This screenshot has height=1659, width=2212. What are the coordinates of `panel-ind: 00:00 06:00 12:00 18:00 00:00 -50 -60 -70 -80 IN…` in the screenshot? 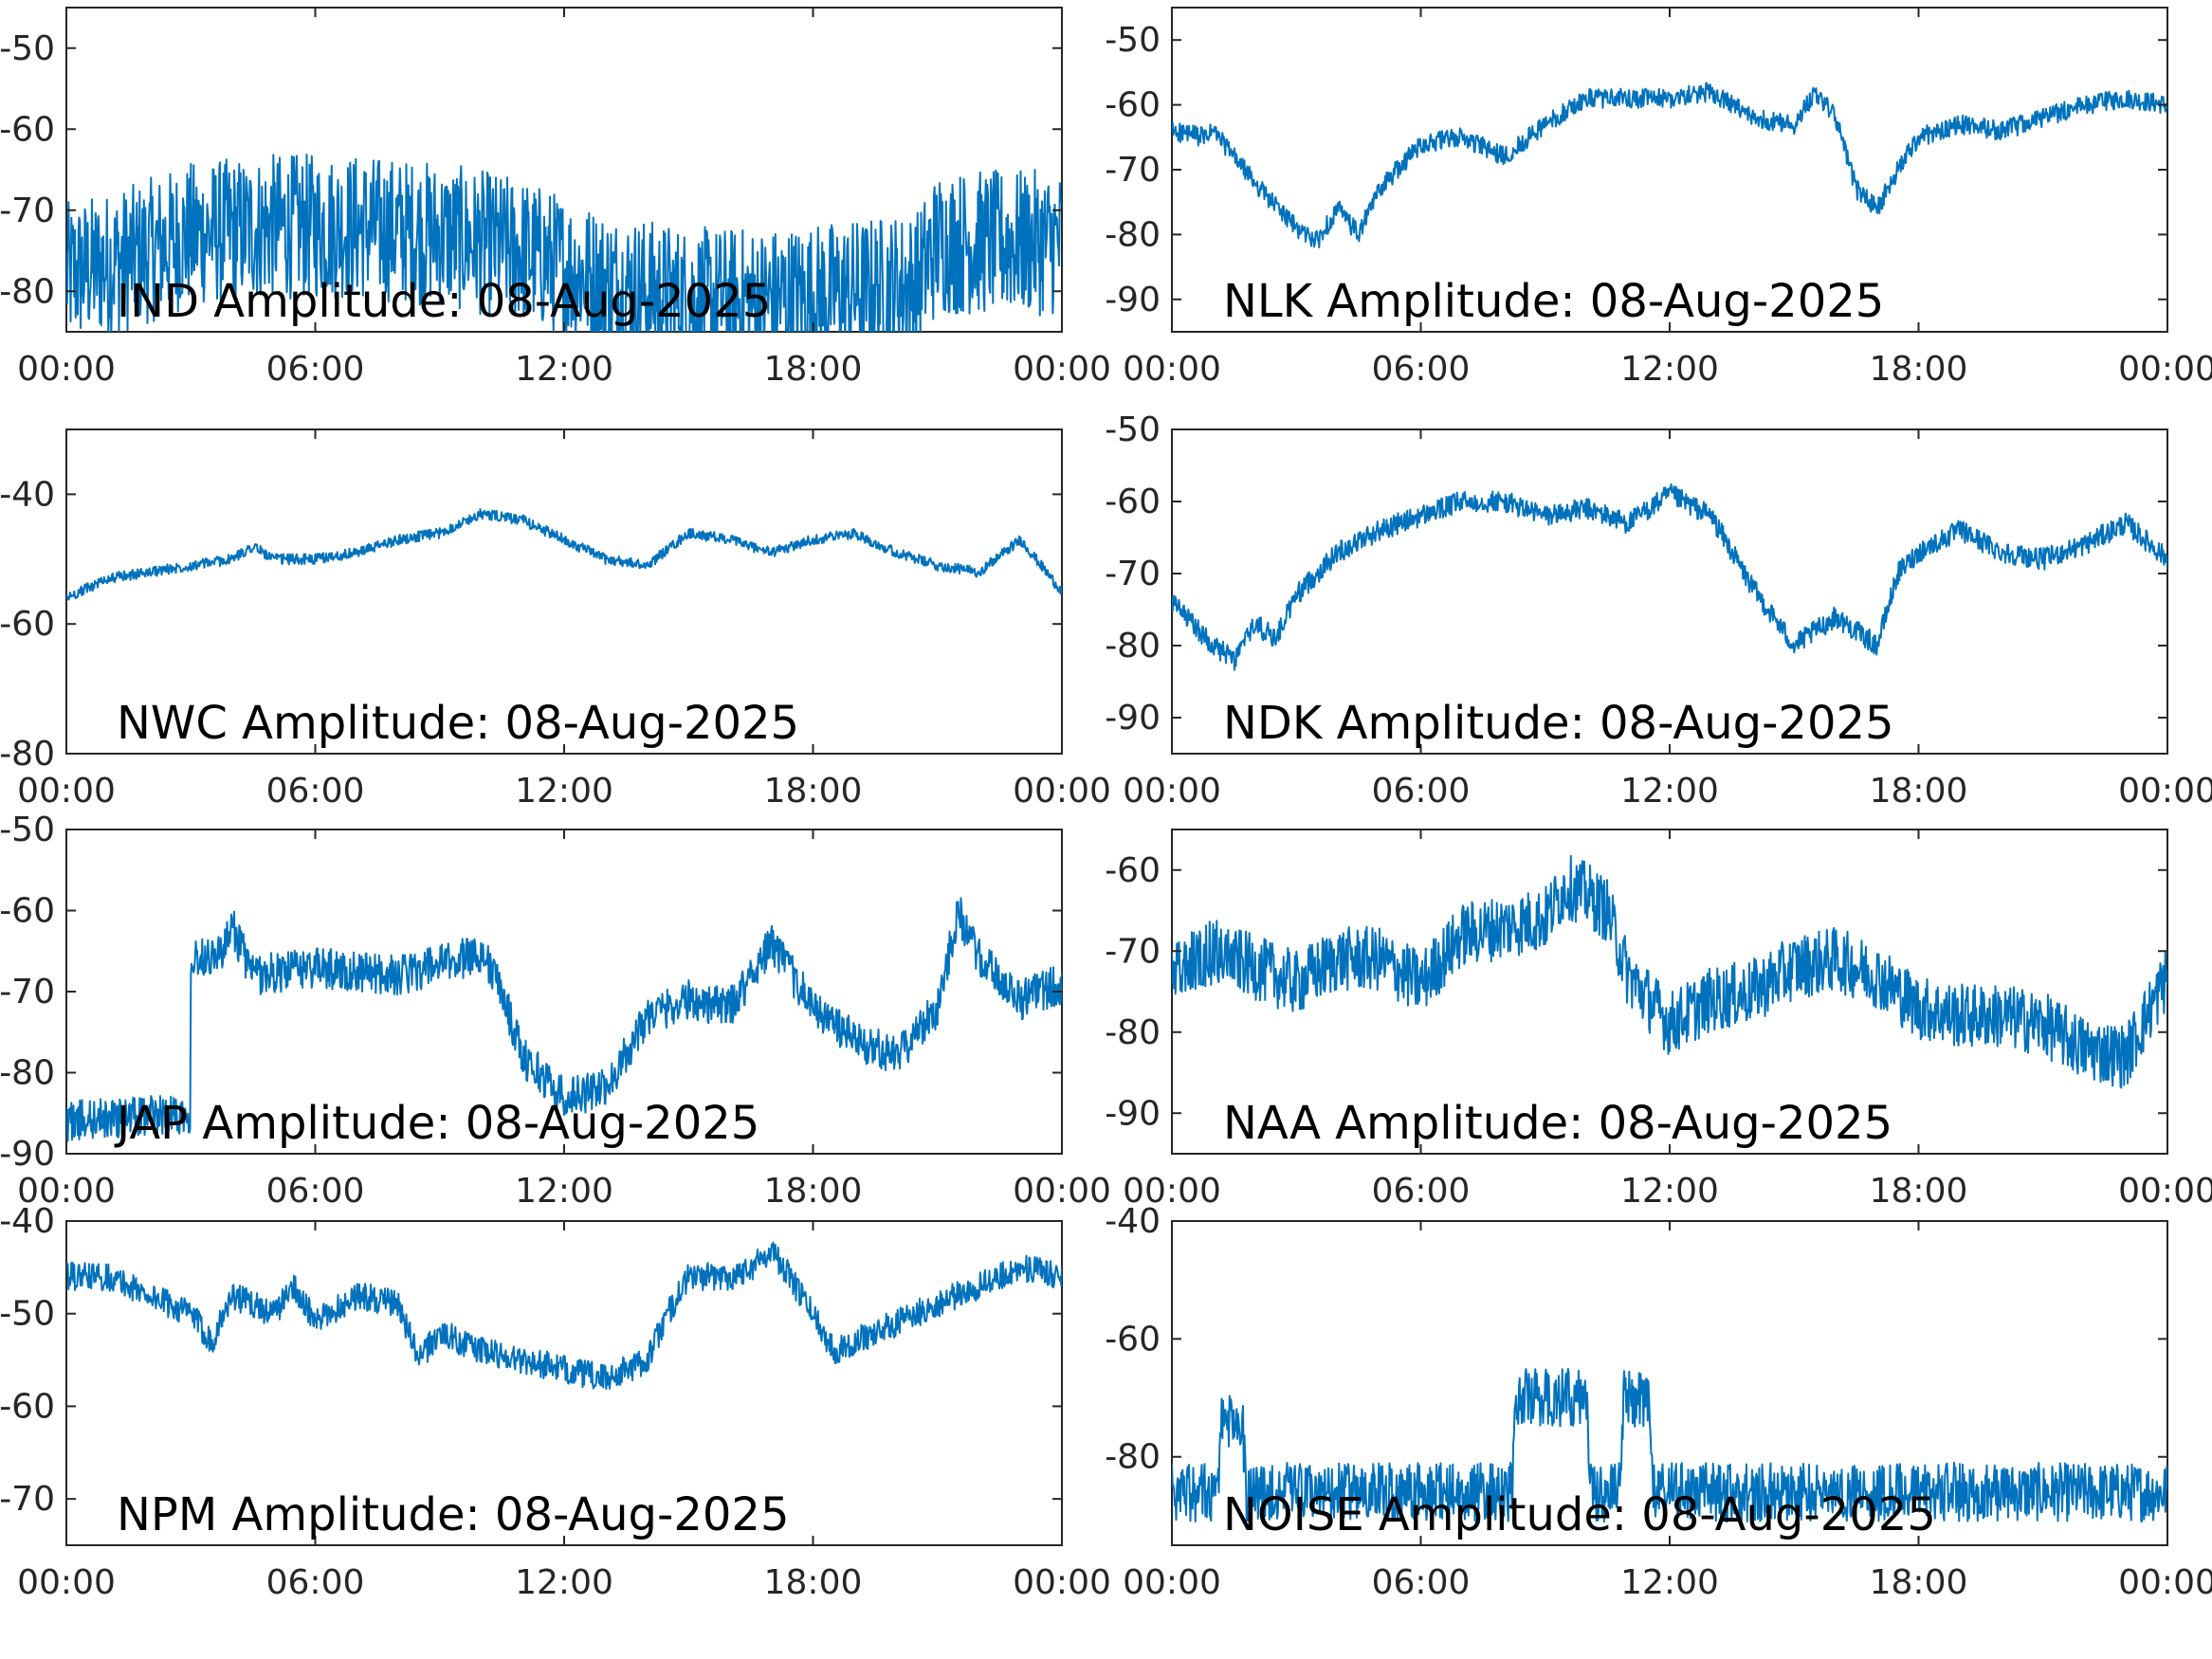 It's located at (555, 198).